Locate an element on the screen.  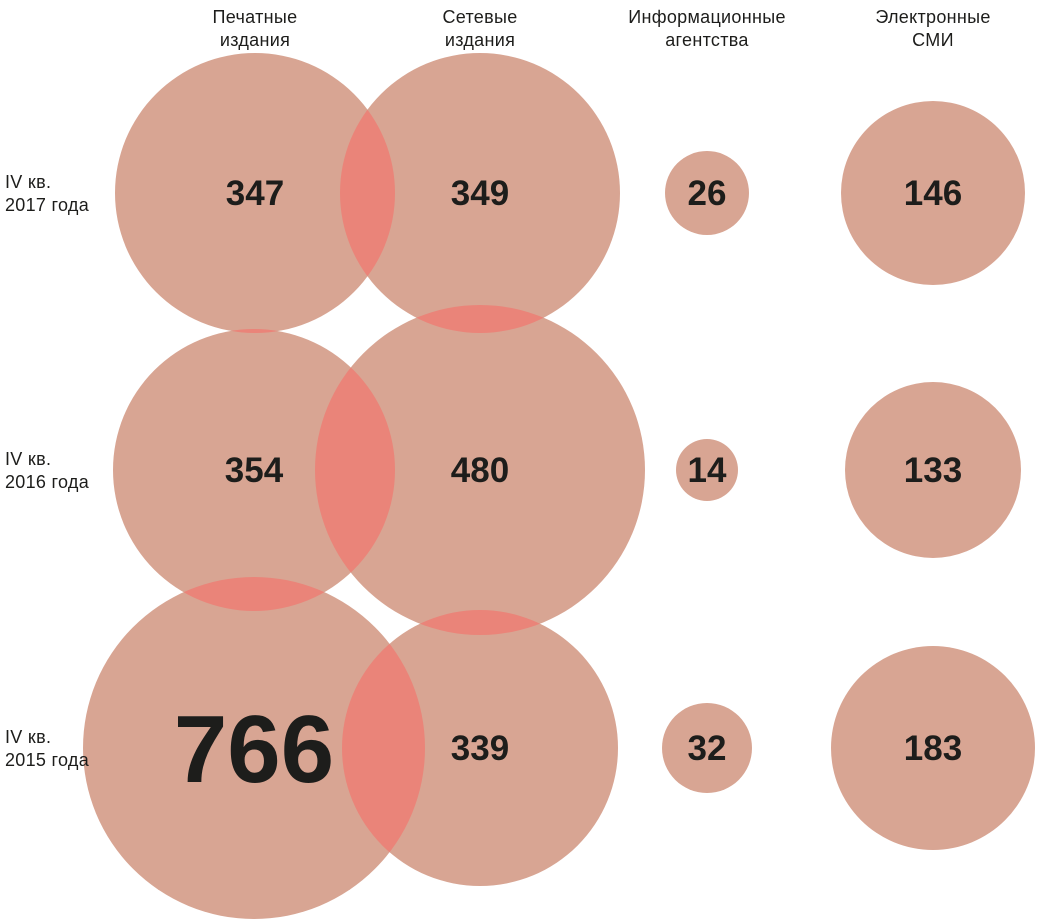
value-label: 349 is located at coordinates (480, 193).